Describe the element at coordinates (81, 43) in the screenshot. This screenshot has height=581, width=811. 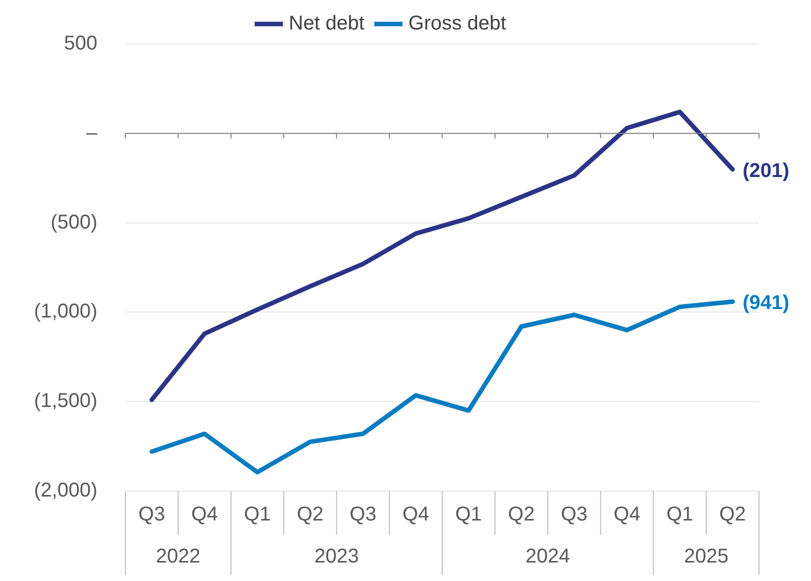
I see `y-tick-label: 500` at that location.